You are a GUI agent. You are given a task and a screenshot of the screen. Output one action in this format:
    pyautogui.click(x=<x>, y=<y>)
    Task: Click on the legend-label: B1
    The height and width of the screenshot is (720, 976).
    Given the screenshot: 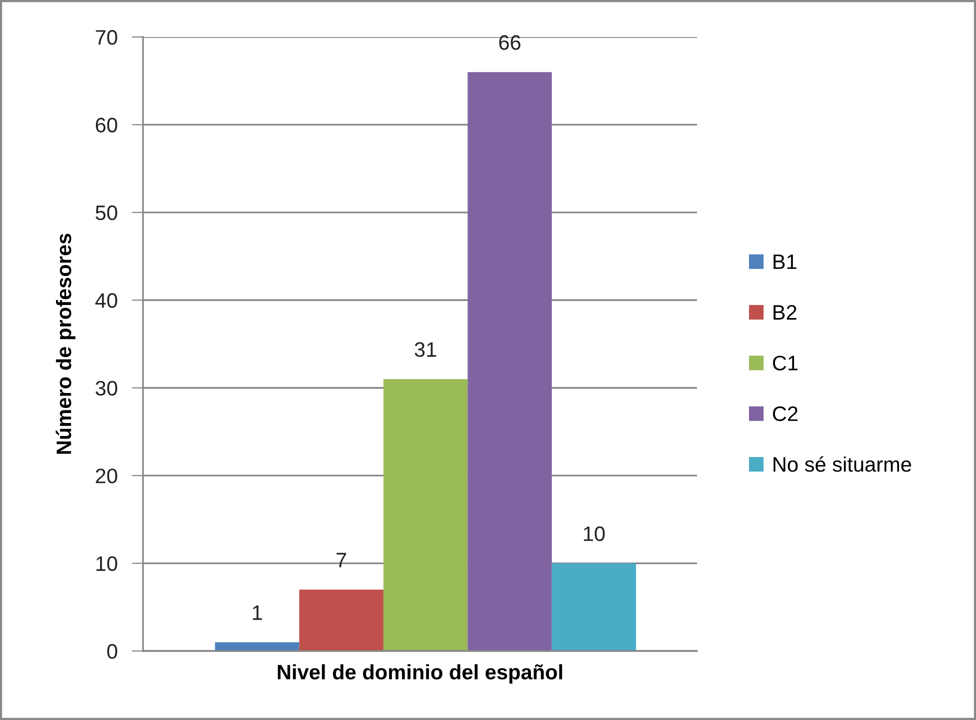 What is the action you would take?
    pyautogui.click(x=785, y=261)
    